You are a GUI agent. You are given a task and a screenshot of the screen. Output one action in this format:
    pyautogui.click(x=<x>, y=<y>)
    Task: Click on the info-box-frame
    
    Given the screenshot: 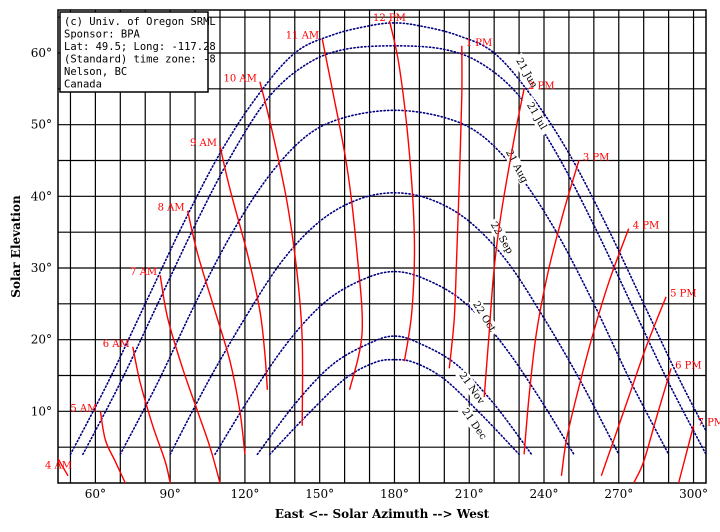 What is the action you would take?
    pyautogui.click(x=134, y=52)
    